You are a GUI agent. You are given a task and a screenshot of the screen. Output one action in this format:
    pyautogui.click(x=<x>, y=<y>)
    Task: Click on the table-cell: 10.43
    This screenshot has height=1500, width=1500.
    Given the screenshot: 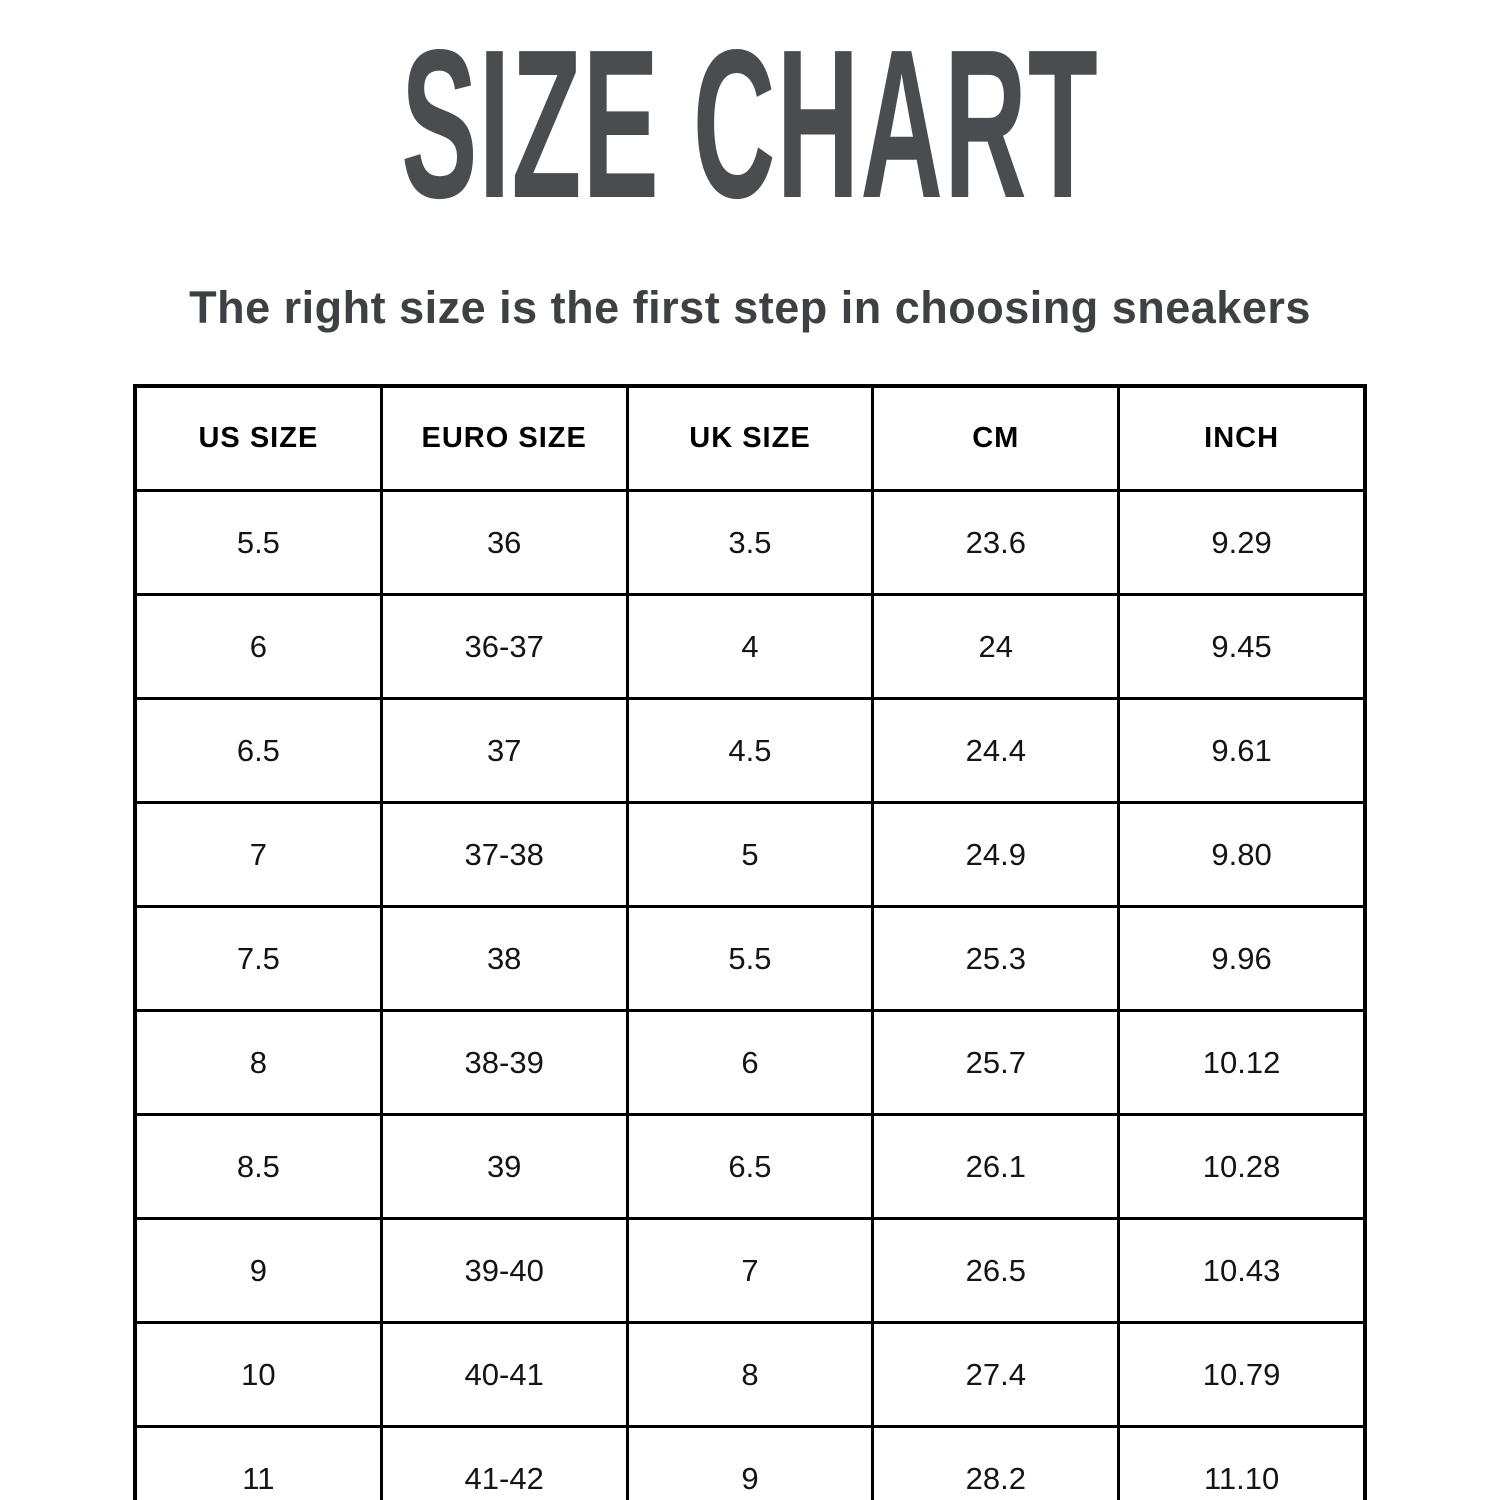 What is the action you would take?
    pyautogui.click(x=1242, y=1270)
    